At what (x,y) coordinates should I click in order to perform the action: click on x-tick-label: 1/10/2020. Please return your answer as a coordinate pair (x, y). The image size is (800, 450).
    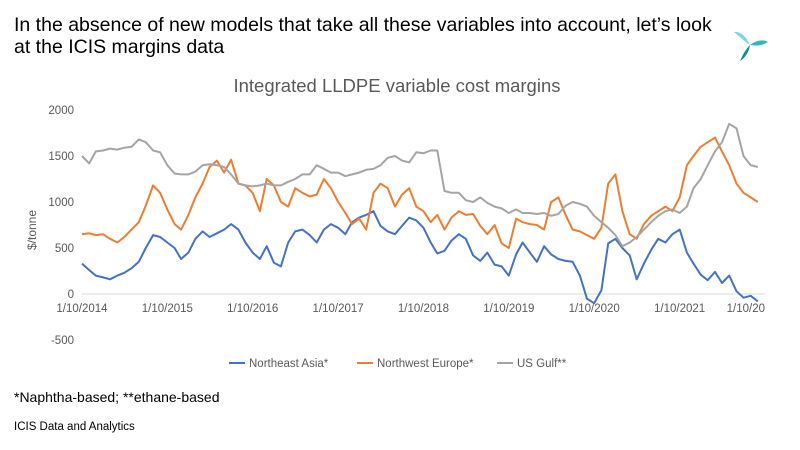
    Looking at the image, I should click on (594, 309).